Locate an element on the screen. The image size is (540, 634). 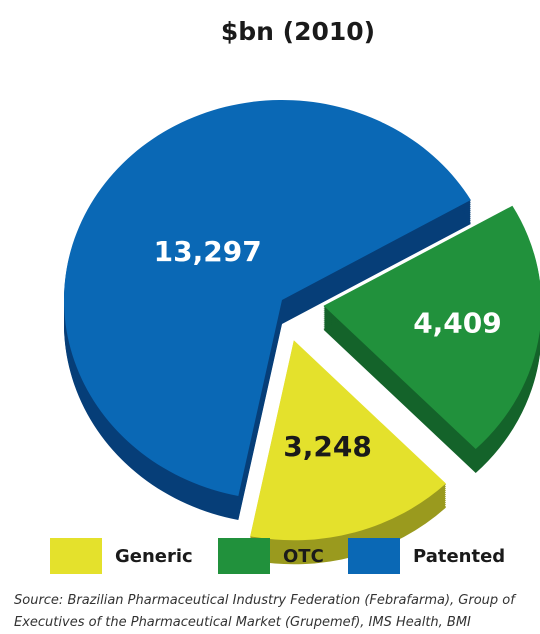
legend: Generic OTC Patented is located at coordinates (270, 558).